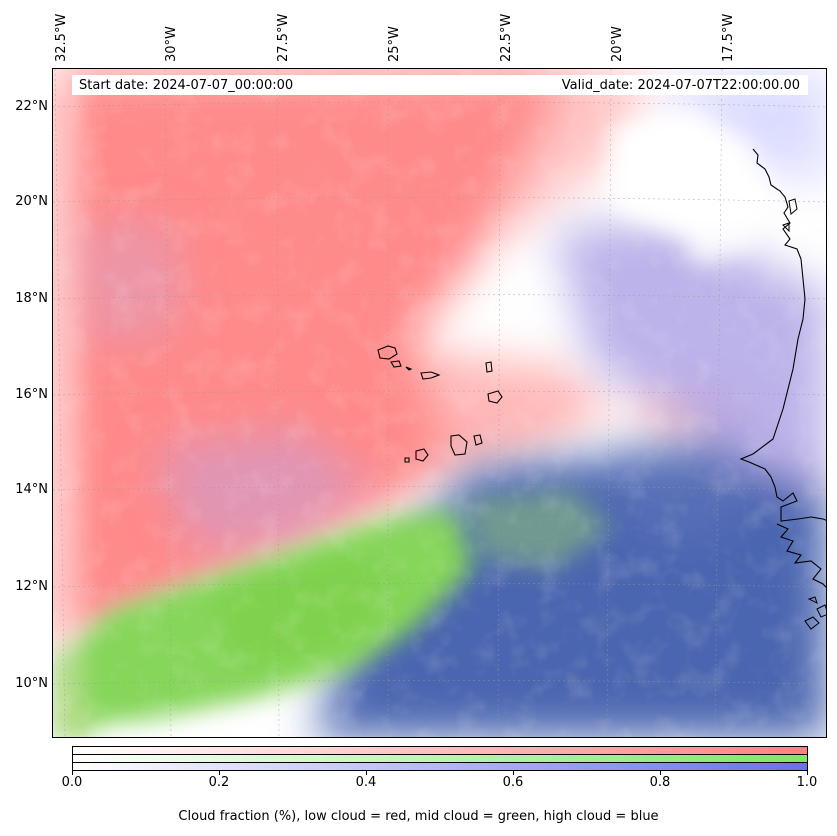 Image resolution: width=837 pixels, height=836 pixels. Describe the element at coordinates (440, 751) in the screenshot. I see `colorbar-low-cloud` at that location.